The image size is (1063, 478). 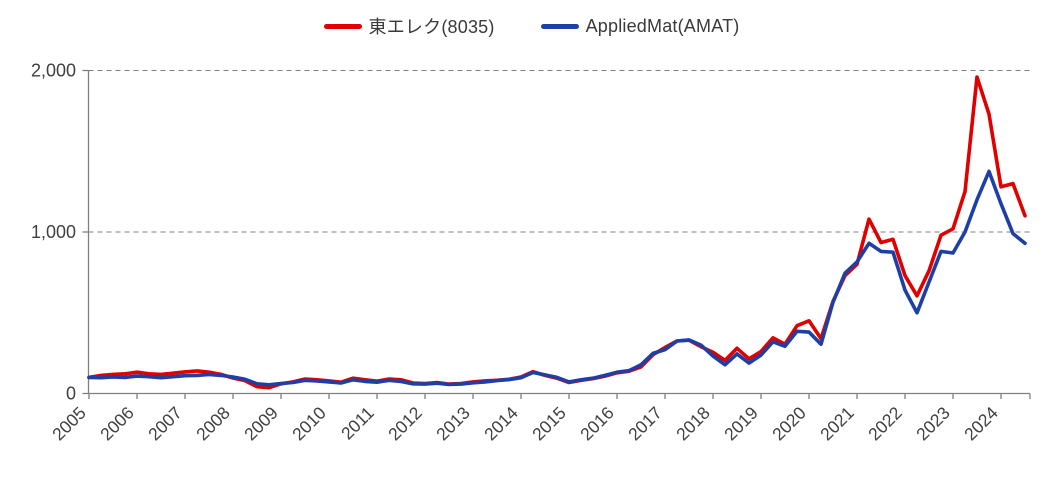 I want to click on x-tick-label: 2014, so click(x=501, y=424).